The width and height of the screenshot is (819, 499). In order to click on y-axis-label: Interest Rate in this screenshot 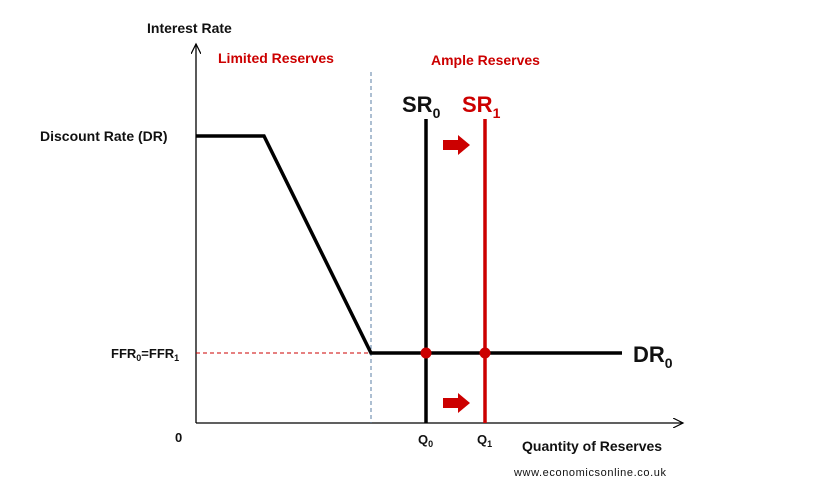, I will do `click(189, 28)`.